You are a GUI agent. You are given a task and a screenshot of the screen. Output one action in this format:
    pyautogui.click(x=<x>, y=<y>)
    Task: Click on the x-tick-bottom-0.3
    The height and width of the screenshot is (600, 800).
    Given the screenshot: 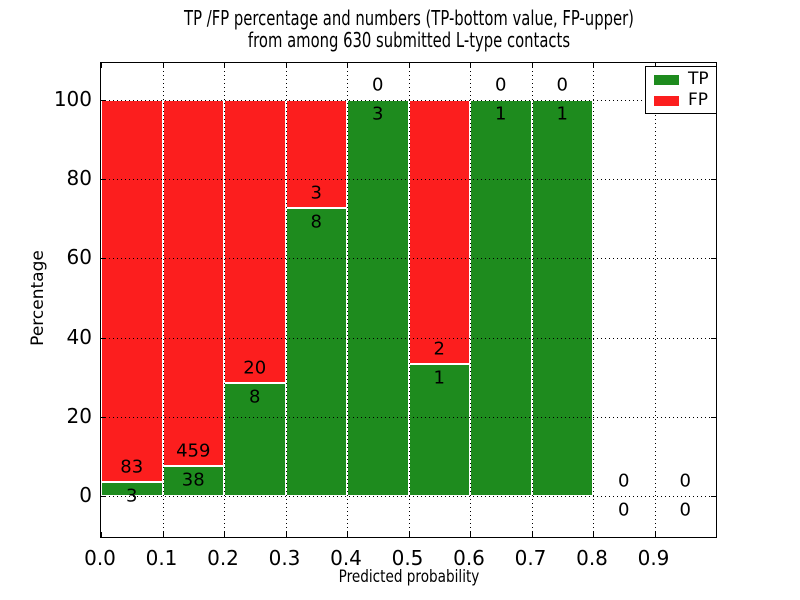 What is the action you would take?
    pyautogui.click(x=286, y=534)
    